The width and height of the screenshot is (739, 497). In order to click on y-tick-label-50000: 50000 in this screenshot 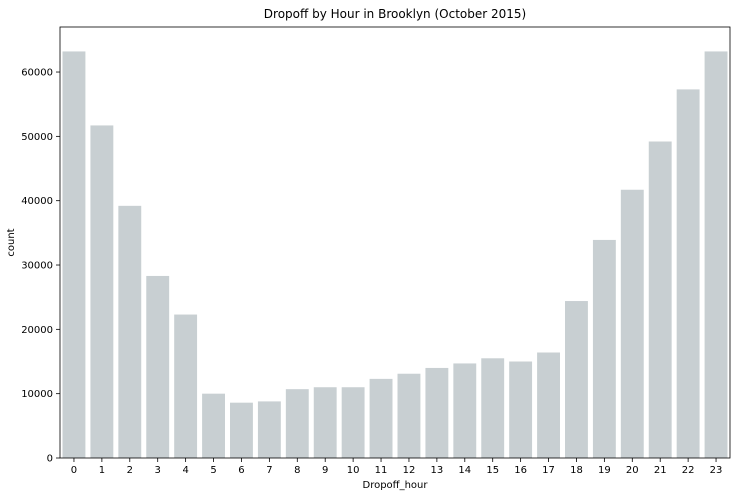, I will do `click(37, 137)`.